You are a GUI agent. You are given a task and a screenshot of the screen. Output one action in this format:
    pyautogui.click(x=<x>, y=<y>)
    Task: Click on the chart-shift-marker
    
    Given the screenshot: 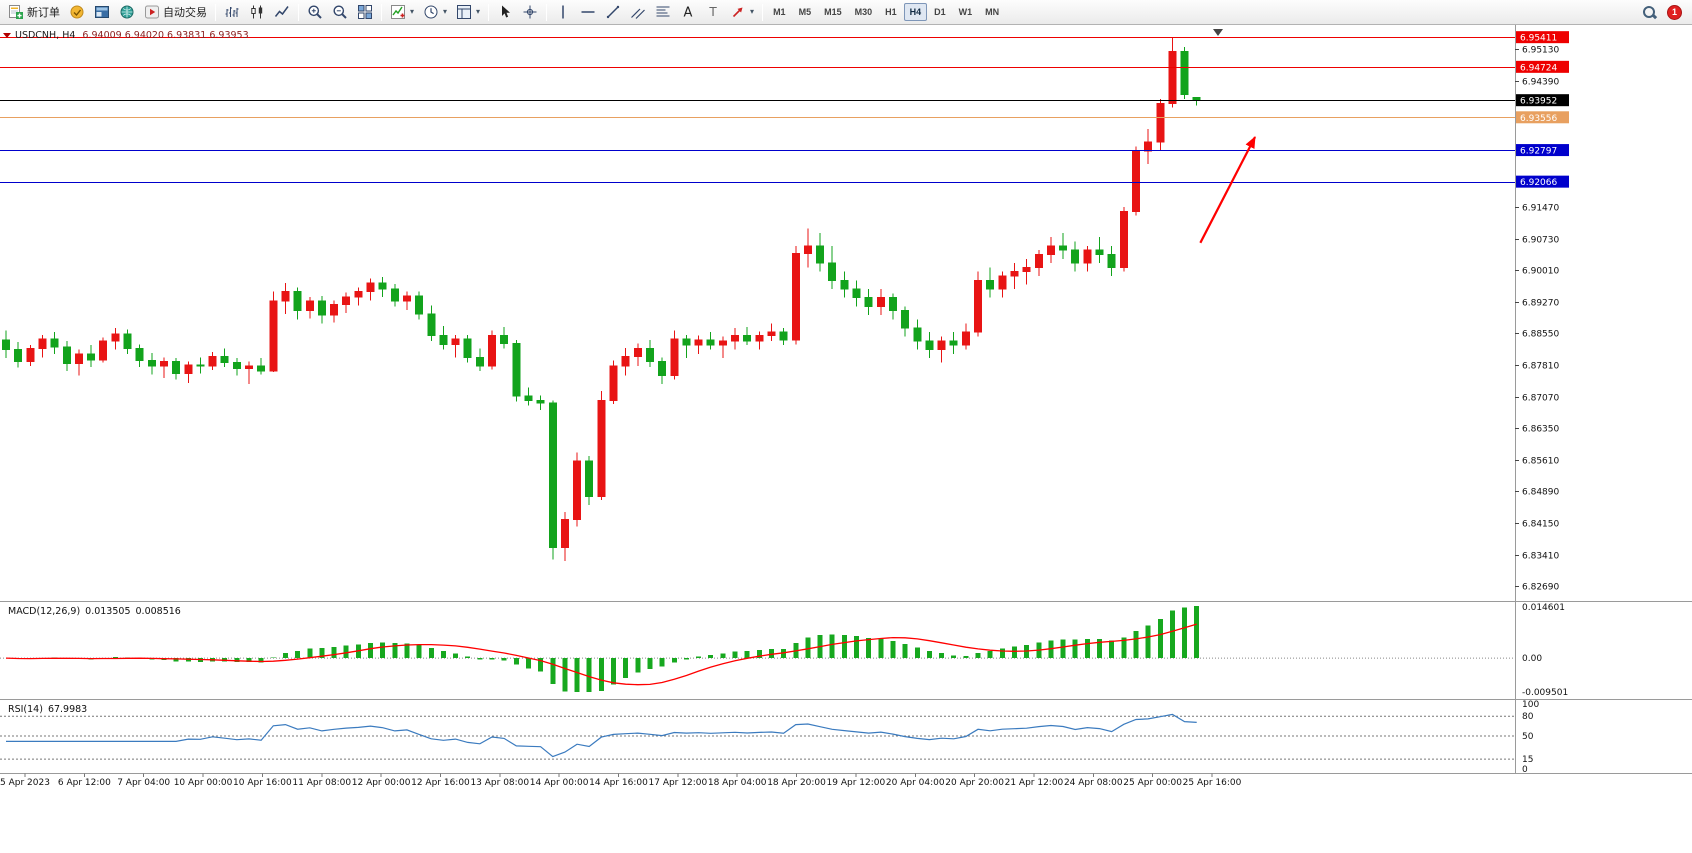 What is the action you would take?
    pyautogui.click(x=1218, y=32)
    